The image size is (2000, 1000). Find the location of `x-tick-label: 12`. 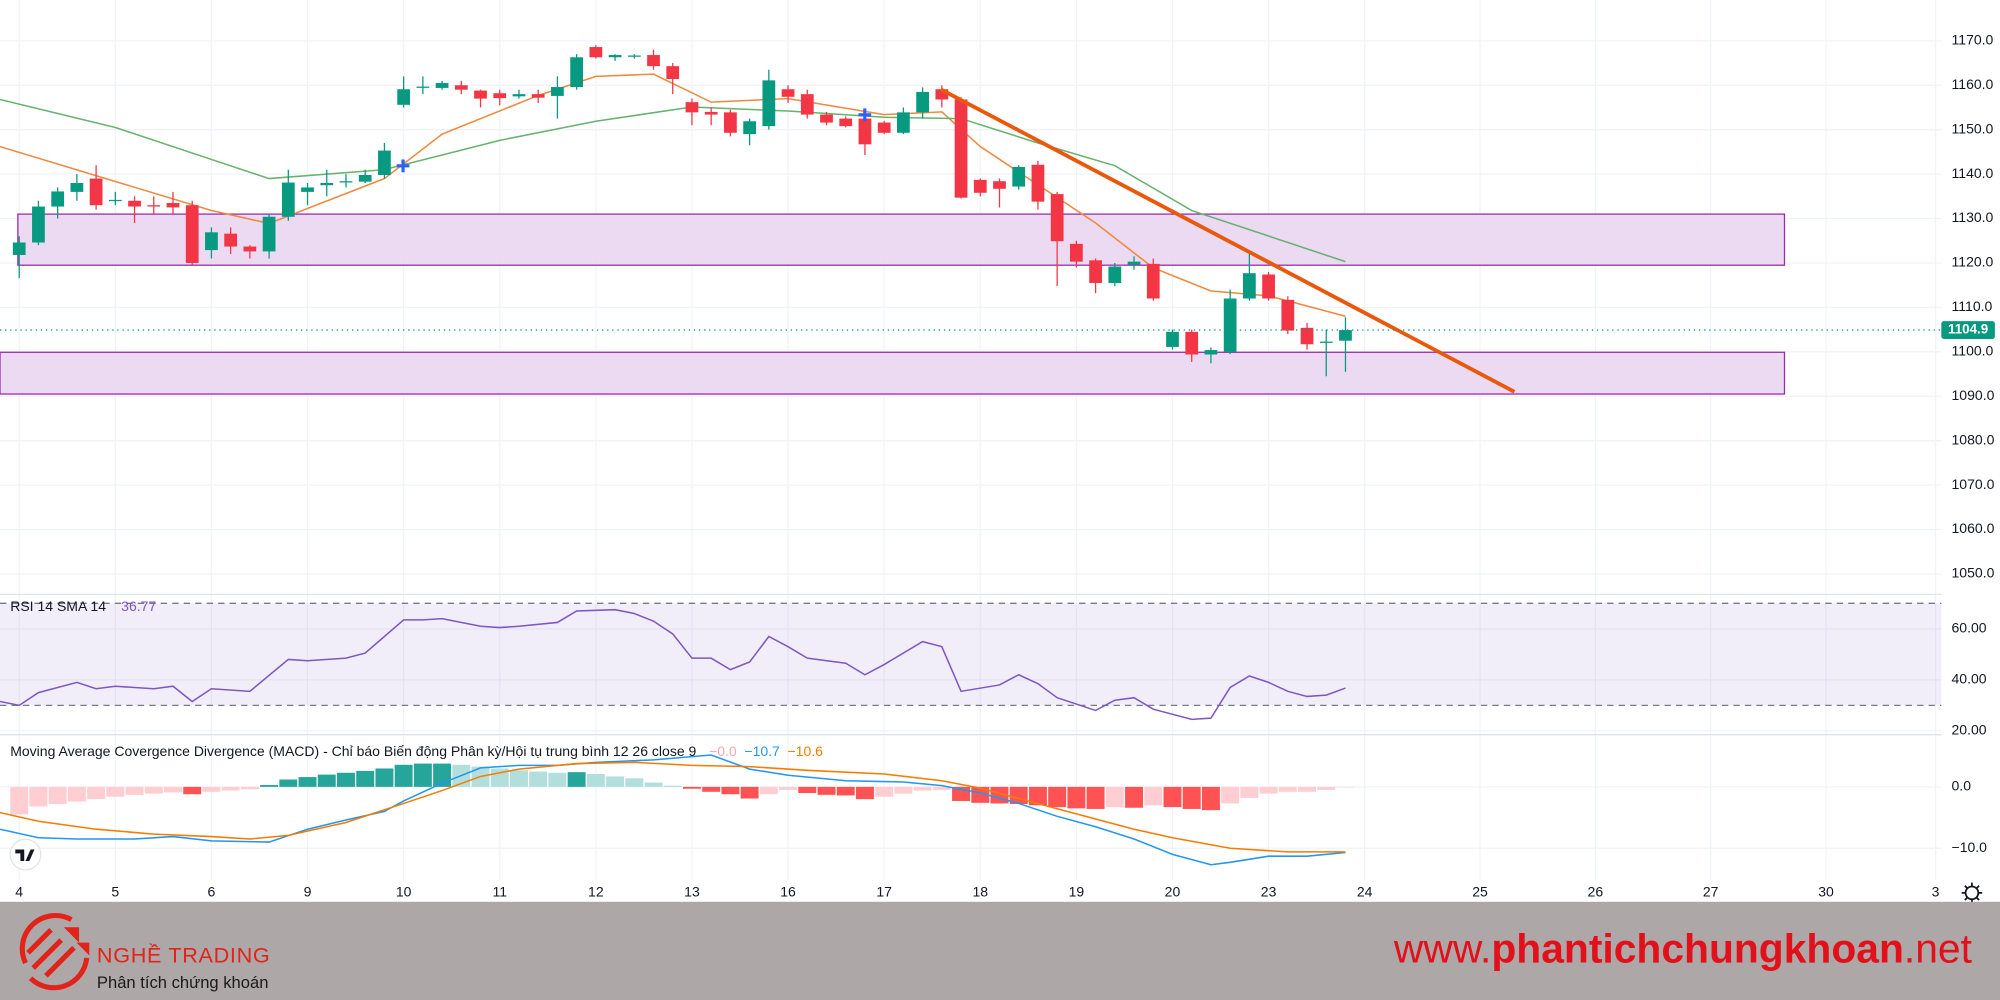

x-tick-label: 12 is located at coordinates (596, 892).